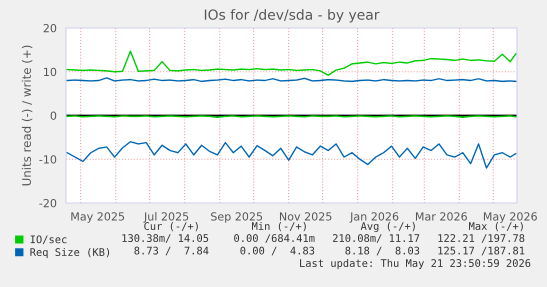 The image size is (547, 287). Describe the element at coordinates (376, 238) in the screenshot. I see `text: 210.08m/ 11.17` at that location.